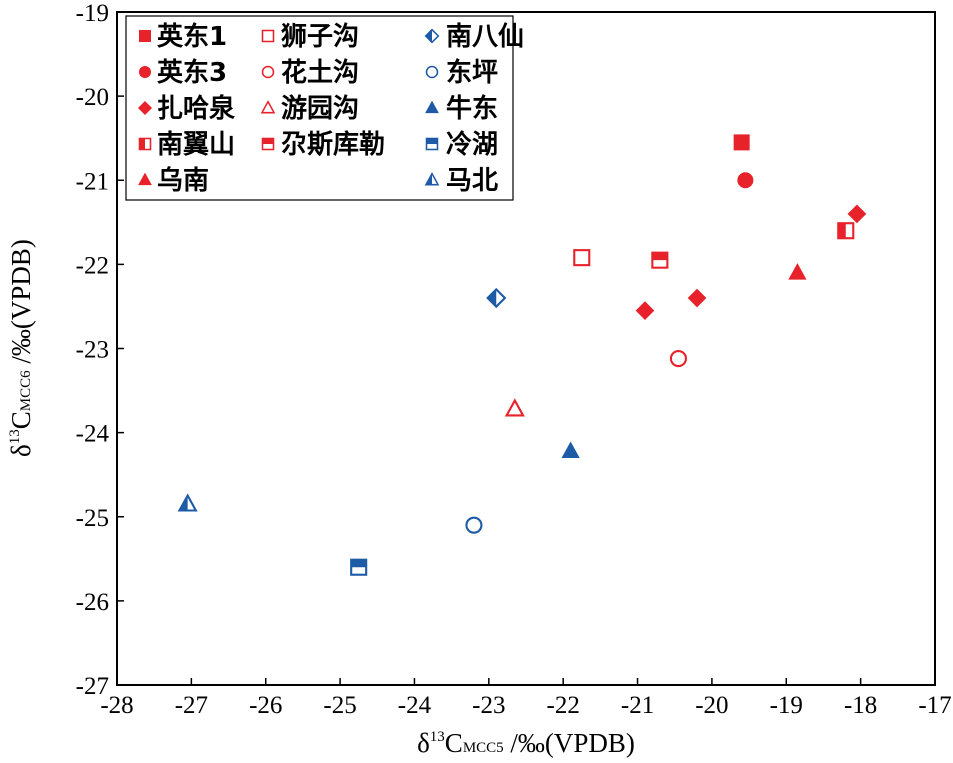 This screenshot has height=763, width=953. Describe the element at coordinates (265, 705) in the screenshot. I see `x-tick-label: -26` at that location.